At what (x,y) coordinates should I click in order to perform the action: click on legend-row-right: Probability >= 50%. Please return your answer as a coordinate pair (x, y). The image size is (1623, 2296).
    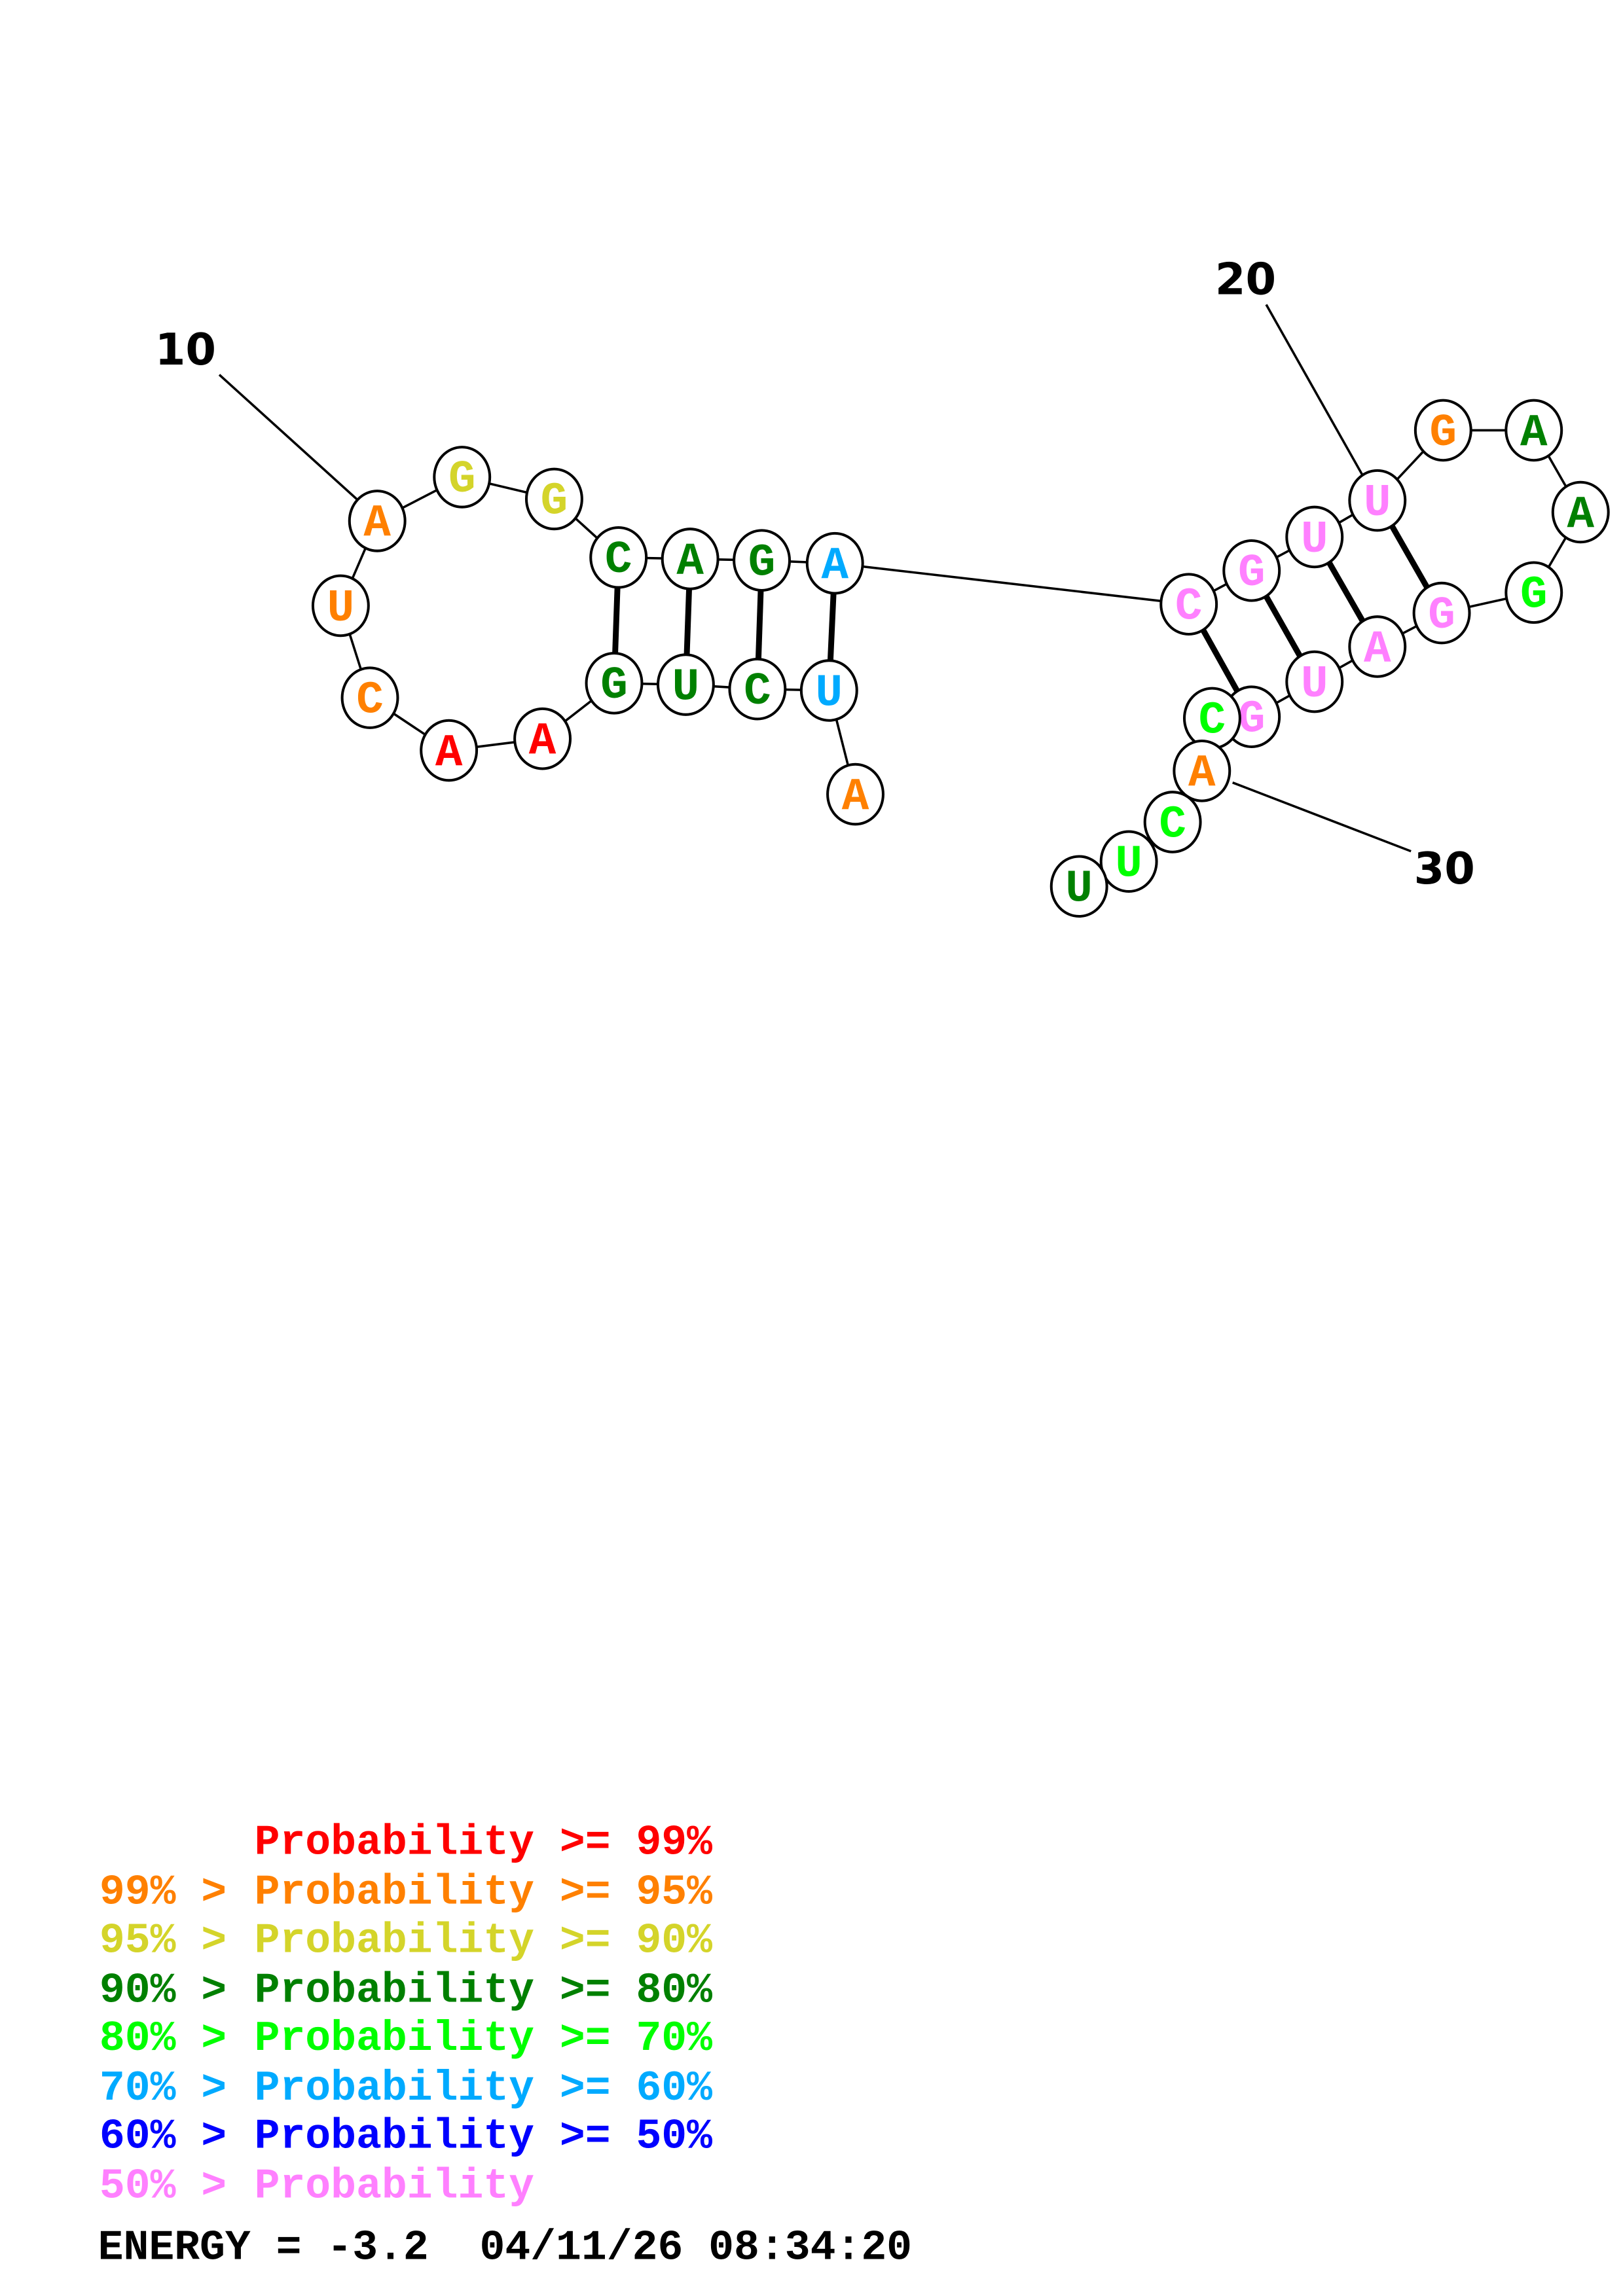
    Looking at the image, I should click on (484, 2137).